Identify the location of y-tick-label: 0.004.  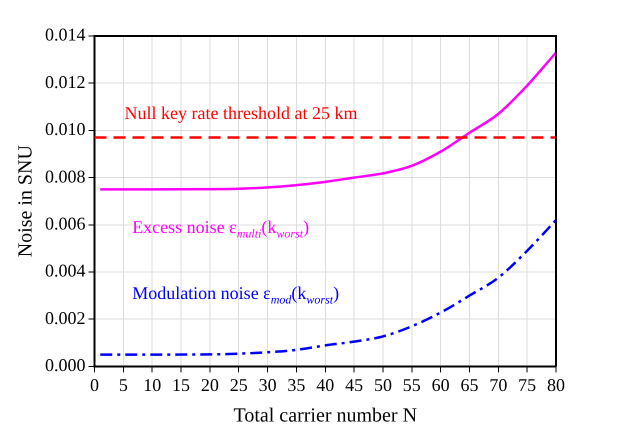
(65, 270).